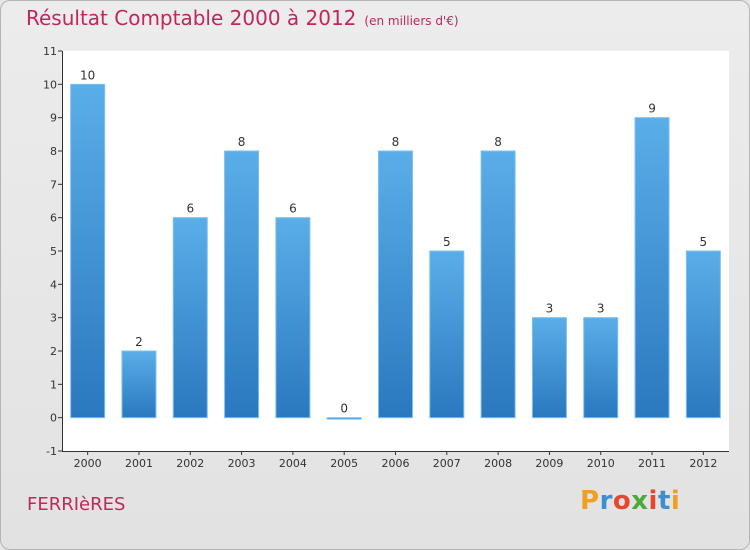 This screenshot has width=750, height=550. What do you see at coordinates (550, 309) in the screenshot?
I see `value-label-2009: 3` at bounding box center [550, 309].